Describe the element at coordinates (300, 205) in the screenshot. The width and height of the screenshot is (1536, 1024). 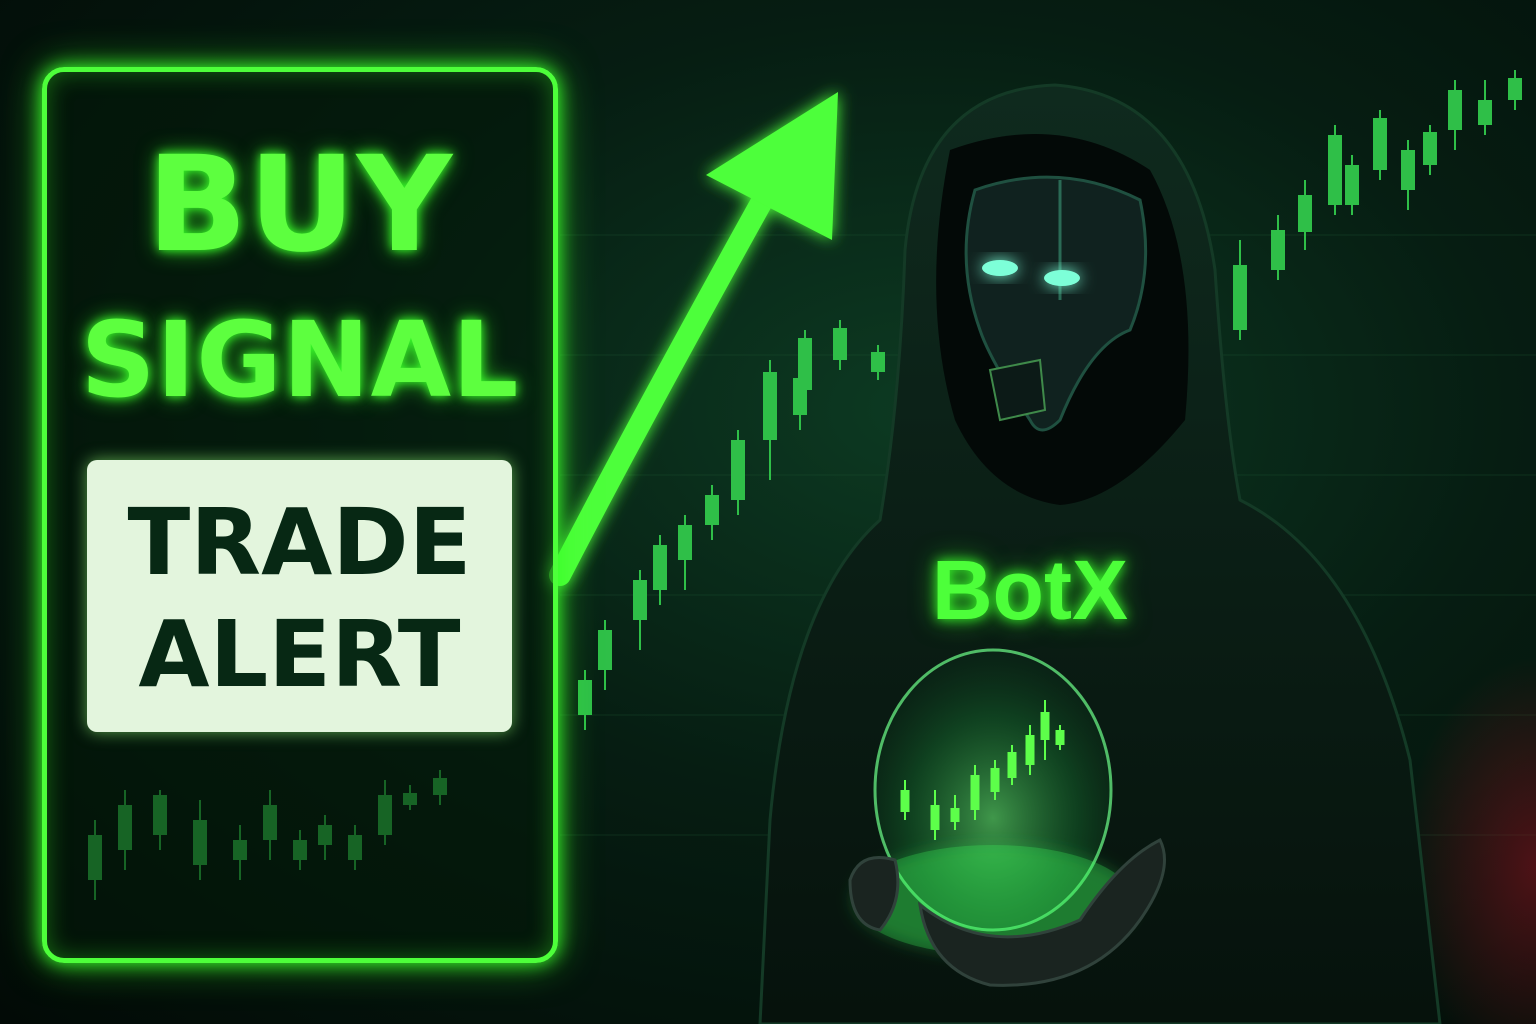
I see `headline-buy: BUY` at that location.